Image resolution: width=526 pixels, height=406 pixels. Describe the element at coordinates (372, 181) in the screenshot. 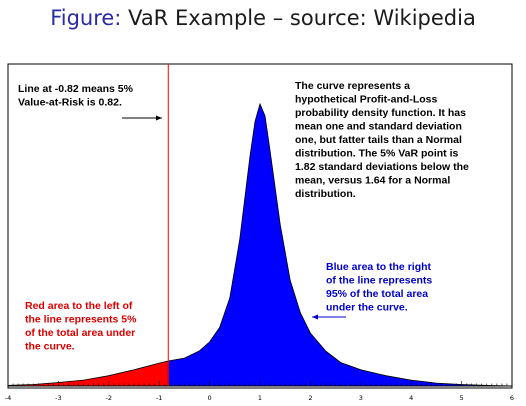

I see `curve-annotation-line: mean, versus 1.64 for a Normal` at that location.